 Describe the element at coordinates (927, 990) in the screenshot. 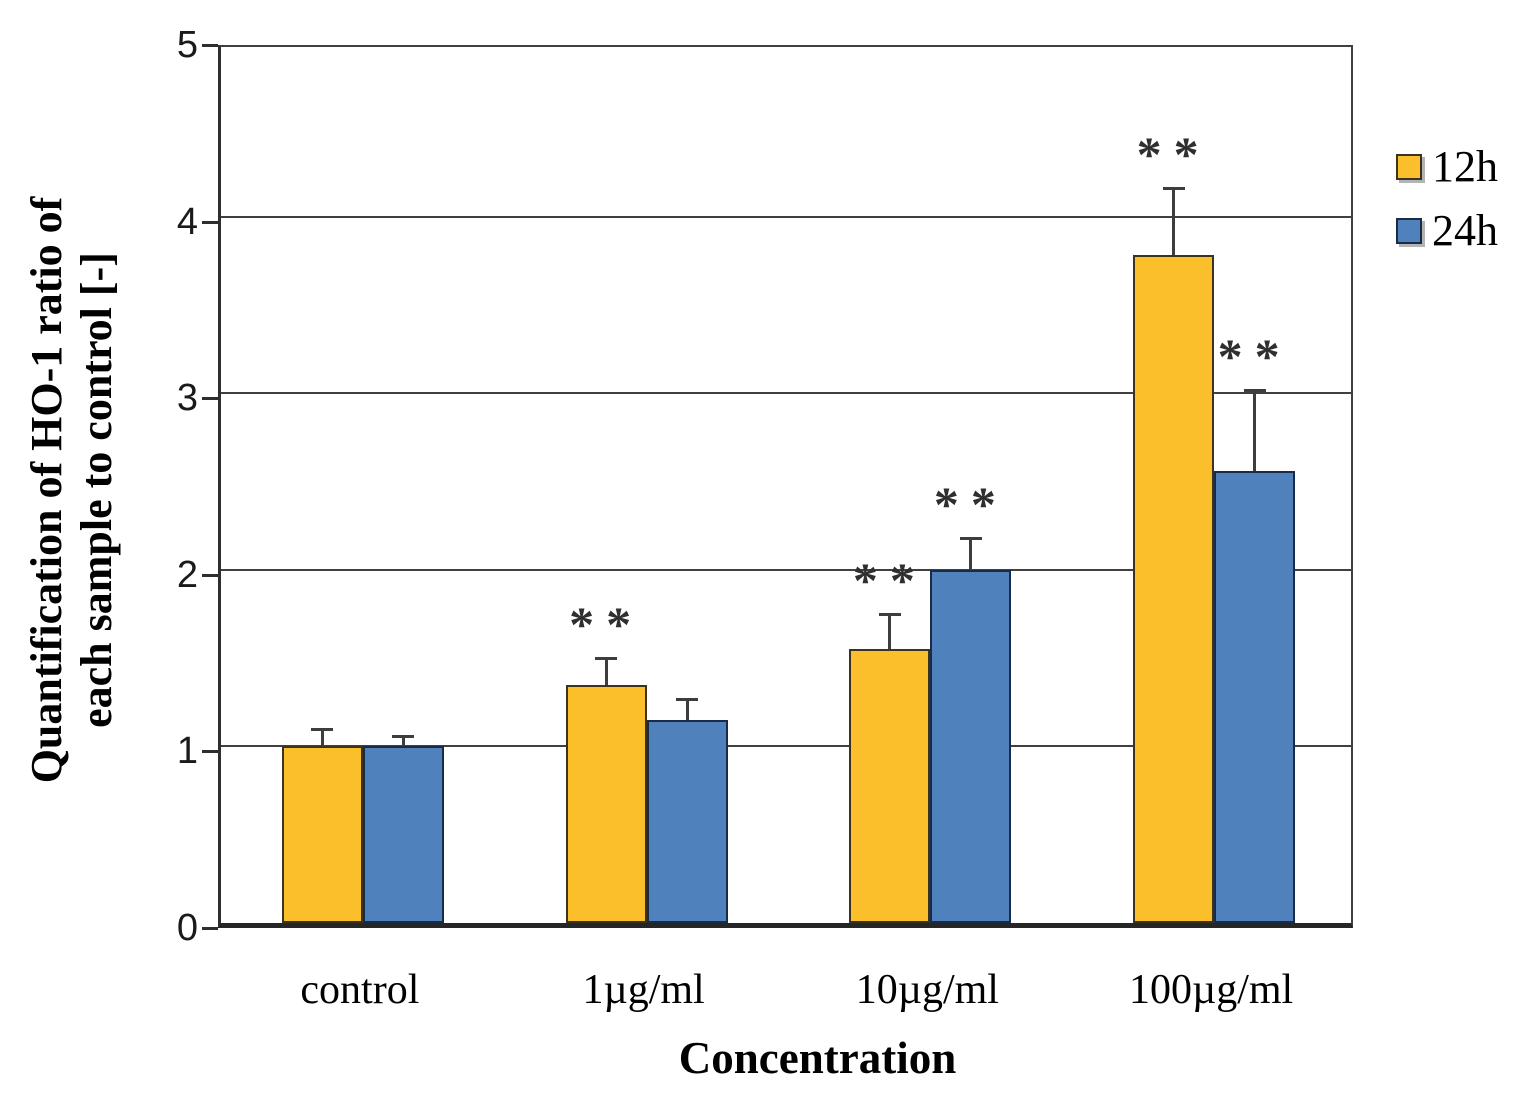

I see `x-category-label-10µg/ml: 10µg/ml` at that location.